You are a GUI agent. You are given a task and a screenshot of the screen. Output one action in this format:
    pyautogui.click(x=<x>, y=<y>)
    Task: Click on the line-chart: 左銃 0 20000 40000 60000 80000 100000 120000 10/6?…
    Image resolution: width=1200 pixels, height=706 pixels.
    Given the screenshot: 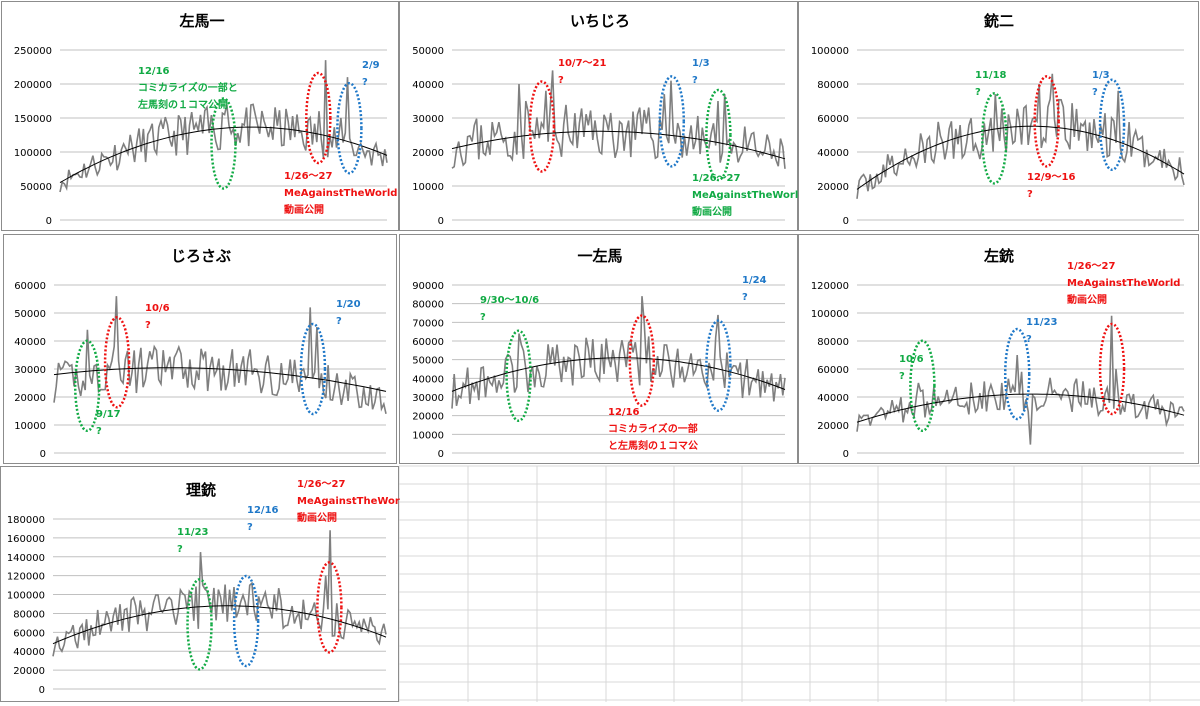 What is the action you would take?
    pyautogui.click(x=998, y=353)
    